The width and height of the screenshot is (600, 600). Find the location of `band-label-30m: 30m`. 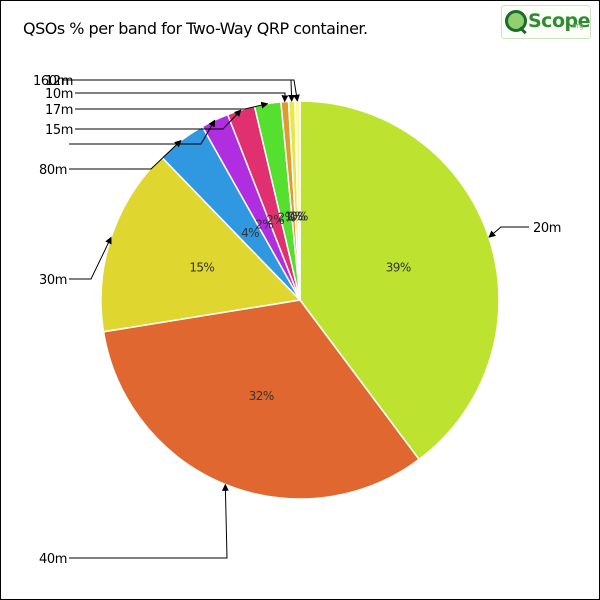

band-label-30m: 30m is located at coordinates (53, 280).